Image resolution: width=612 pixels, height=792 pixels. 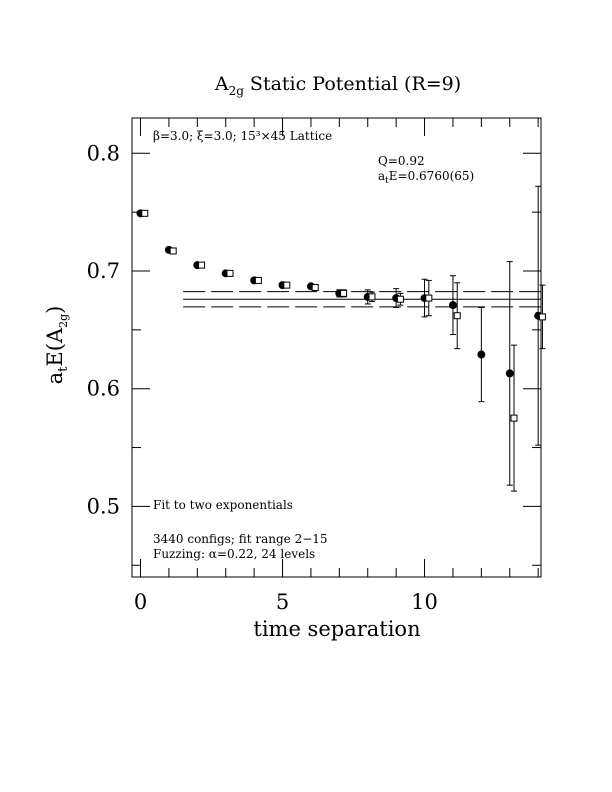 What do you see at coordinates (103, 389) in the screenshot?
I see `y-tick-label: 0.6` at bounding box center [103, 389].